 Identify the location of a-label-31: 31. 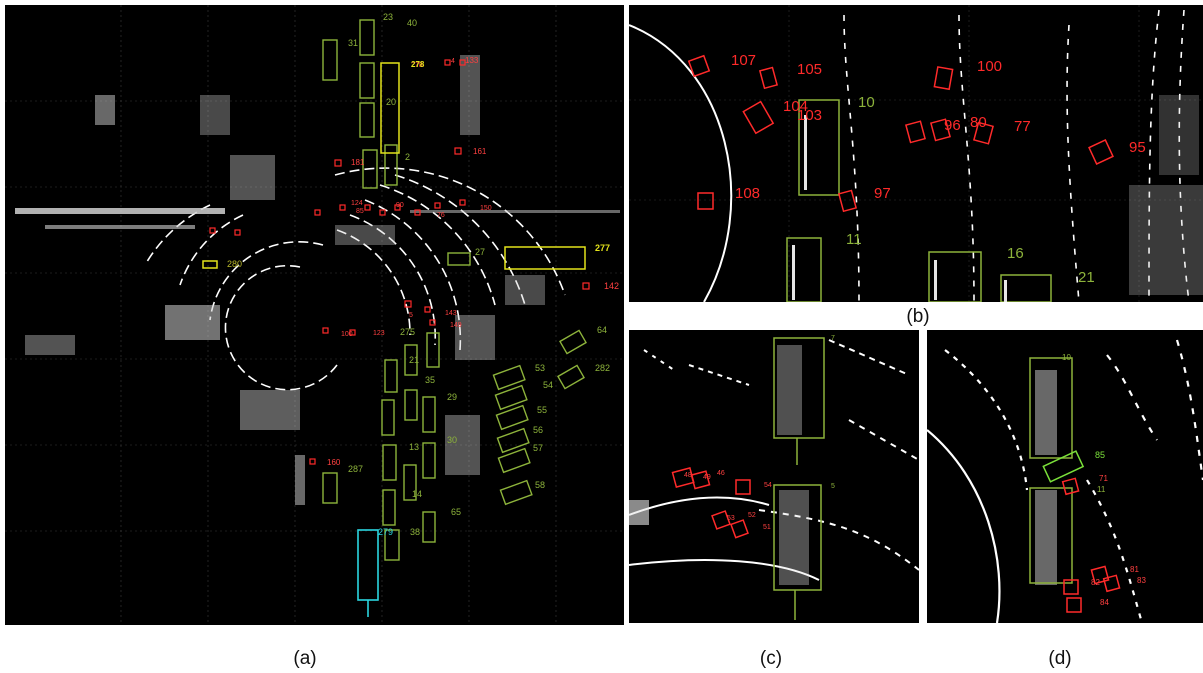
(353, 43).